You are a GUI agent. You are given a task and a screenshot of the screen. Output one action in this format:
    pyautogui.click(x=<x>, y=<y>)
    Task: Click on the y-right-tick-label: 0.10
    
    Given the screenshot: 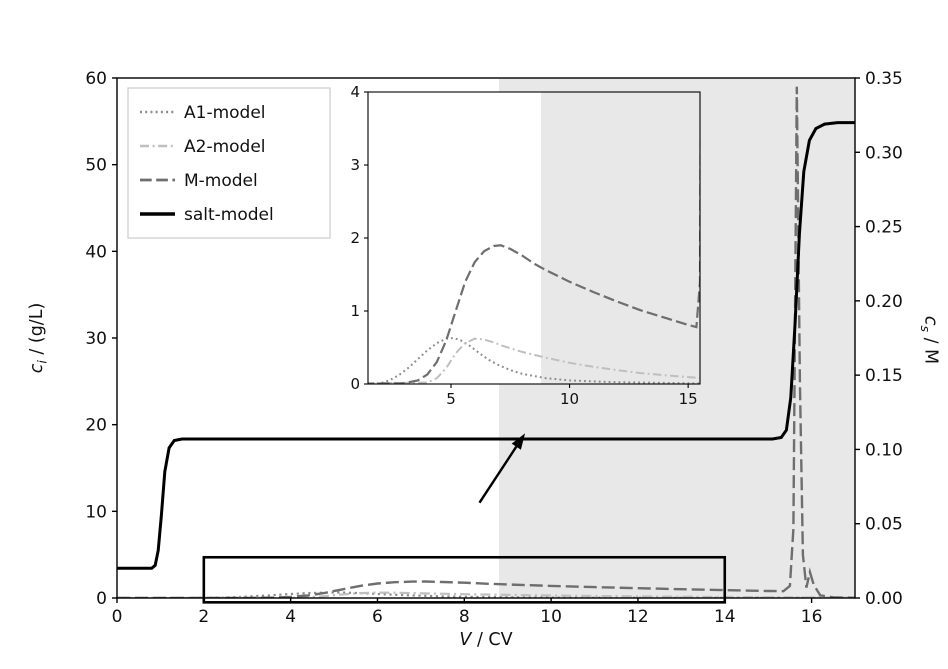 What is the action you would take?
    pyautogui.click(x=884, y=450)
    